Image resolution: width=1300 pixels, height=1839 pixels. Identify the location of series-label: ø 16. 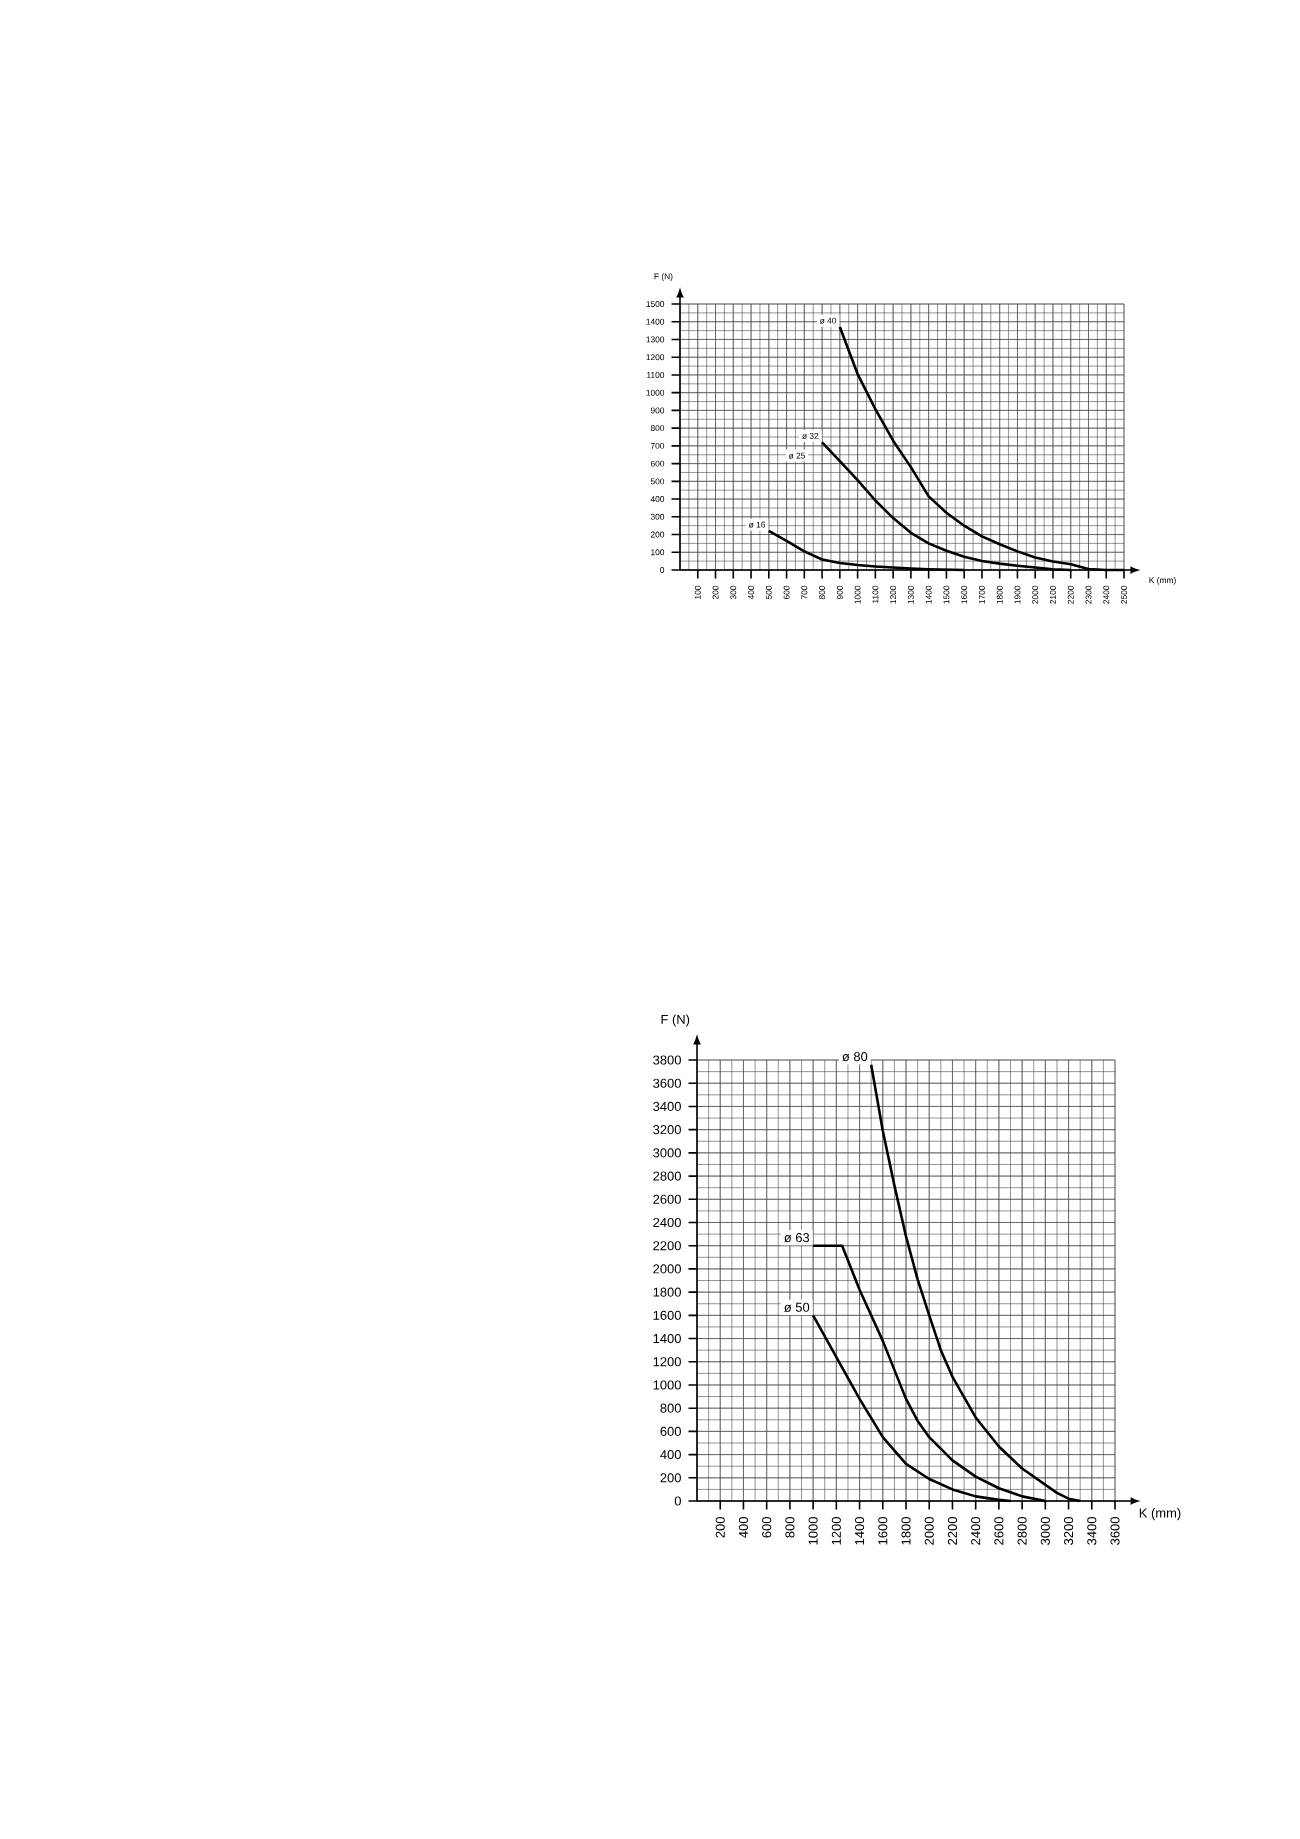
(757, 524).